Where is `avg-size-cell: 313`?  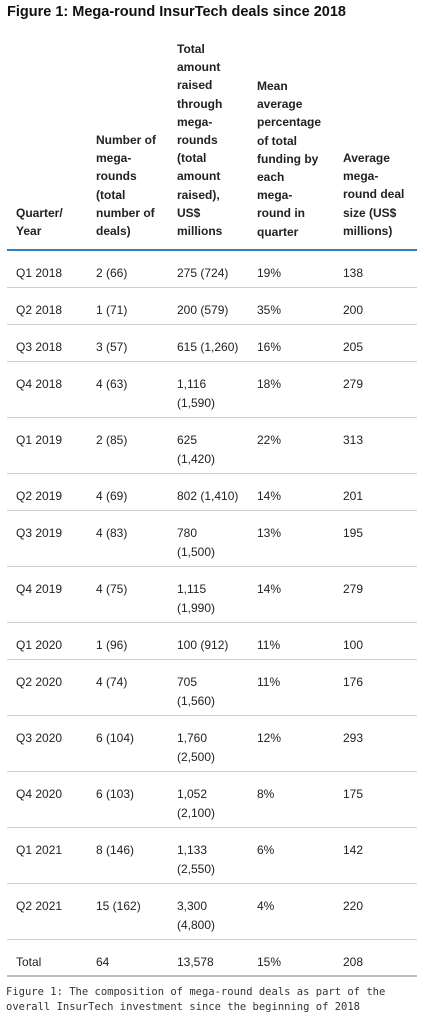
avg-size-cell: 313 is located at coordinates (353, 440).